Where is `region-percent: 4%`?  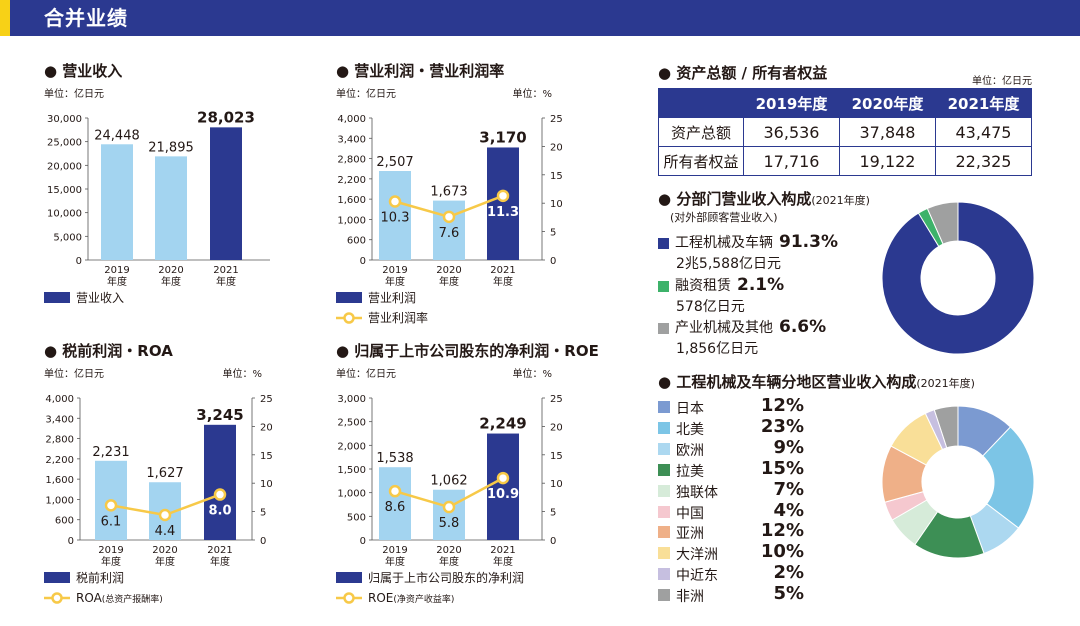
region-percent: 4% is located at coordinates (788, 510).